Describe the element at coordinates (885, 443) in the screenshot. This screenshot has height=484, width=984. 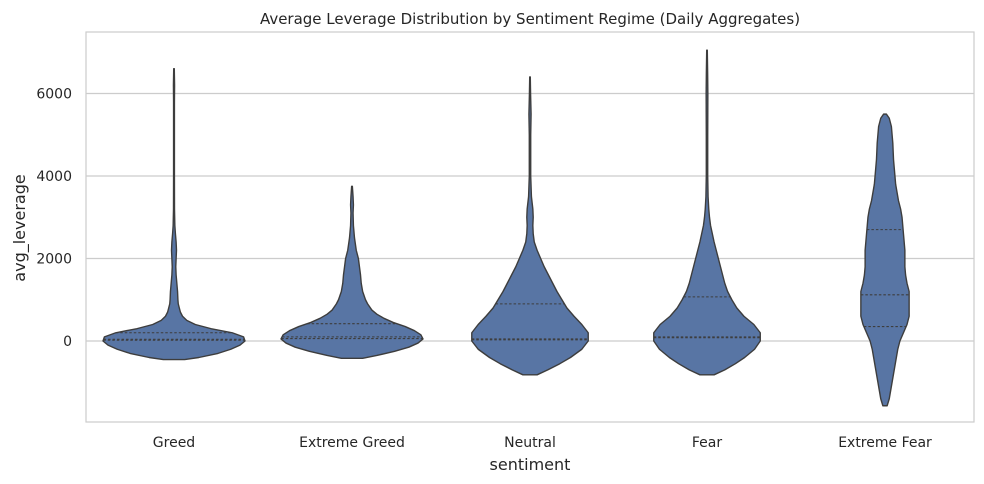
I see `x-tick-label: Extreme Fear` at that location.